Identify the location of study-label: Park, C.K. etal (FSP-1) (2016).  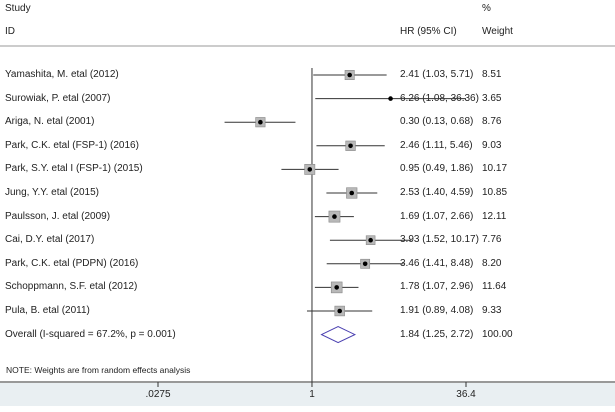
(72, 145).